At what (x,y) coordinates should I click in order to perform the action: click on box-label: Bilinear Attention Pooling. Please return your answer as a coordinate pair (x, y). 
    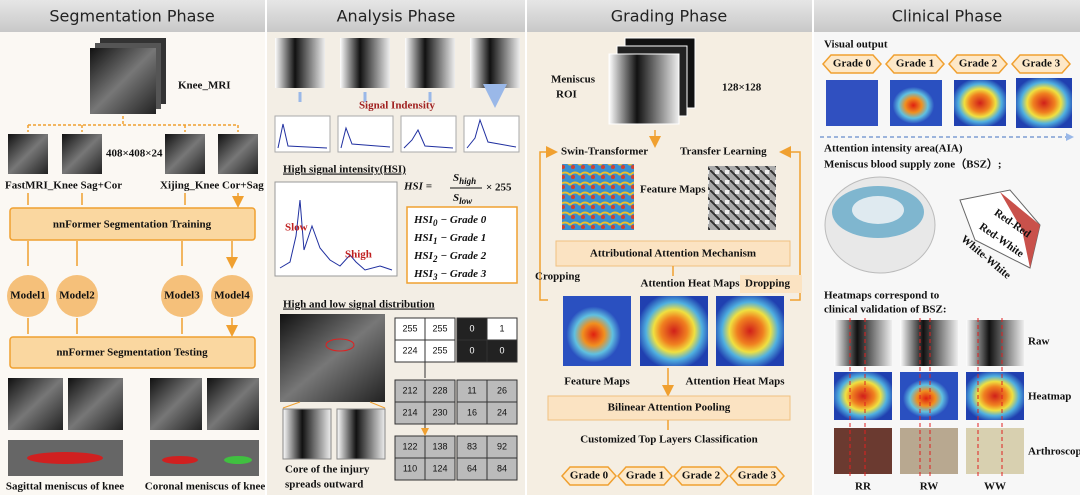
    Looking at the image, I should click on (669, 408).